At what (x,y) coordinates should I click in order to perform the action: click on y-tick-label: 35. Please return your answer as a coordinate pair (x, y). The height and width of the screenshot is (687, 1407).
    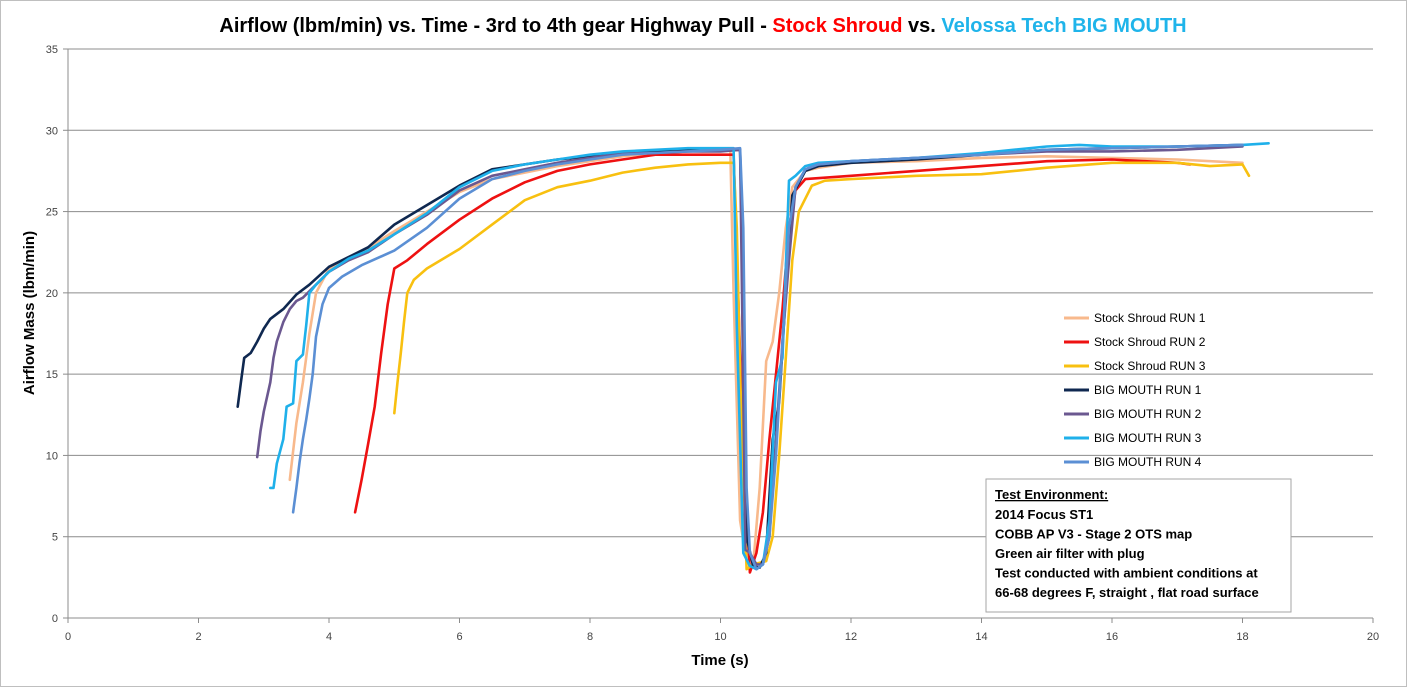
    Looking at the image, I should click on (52, 50).